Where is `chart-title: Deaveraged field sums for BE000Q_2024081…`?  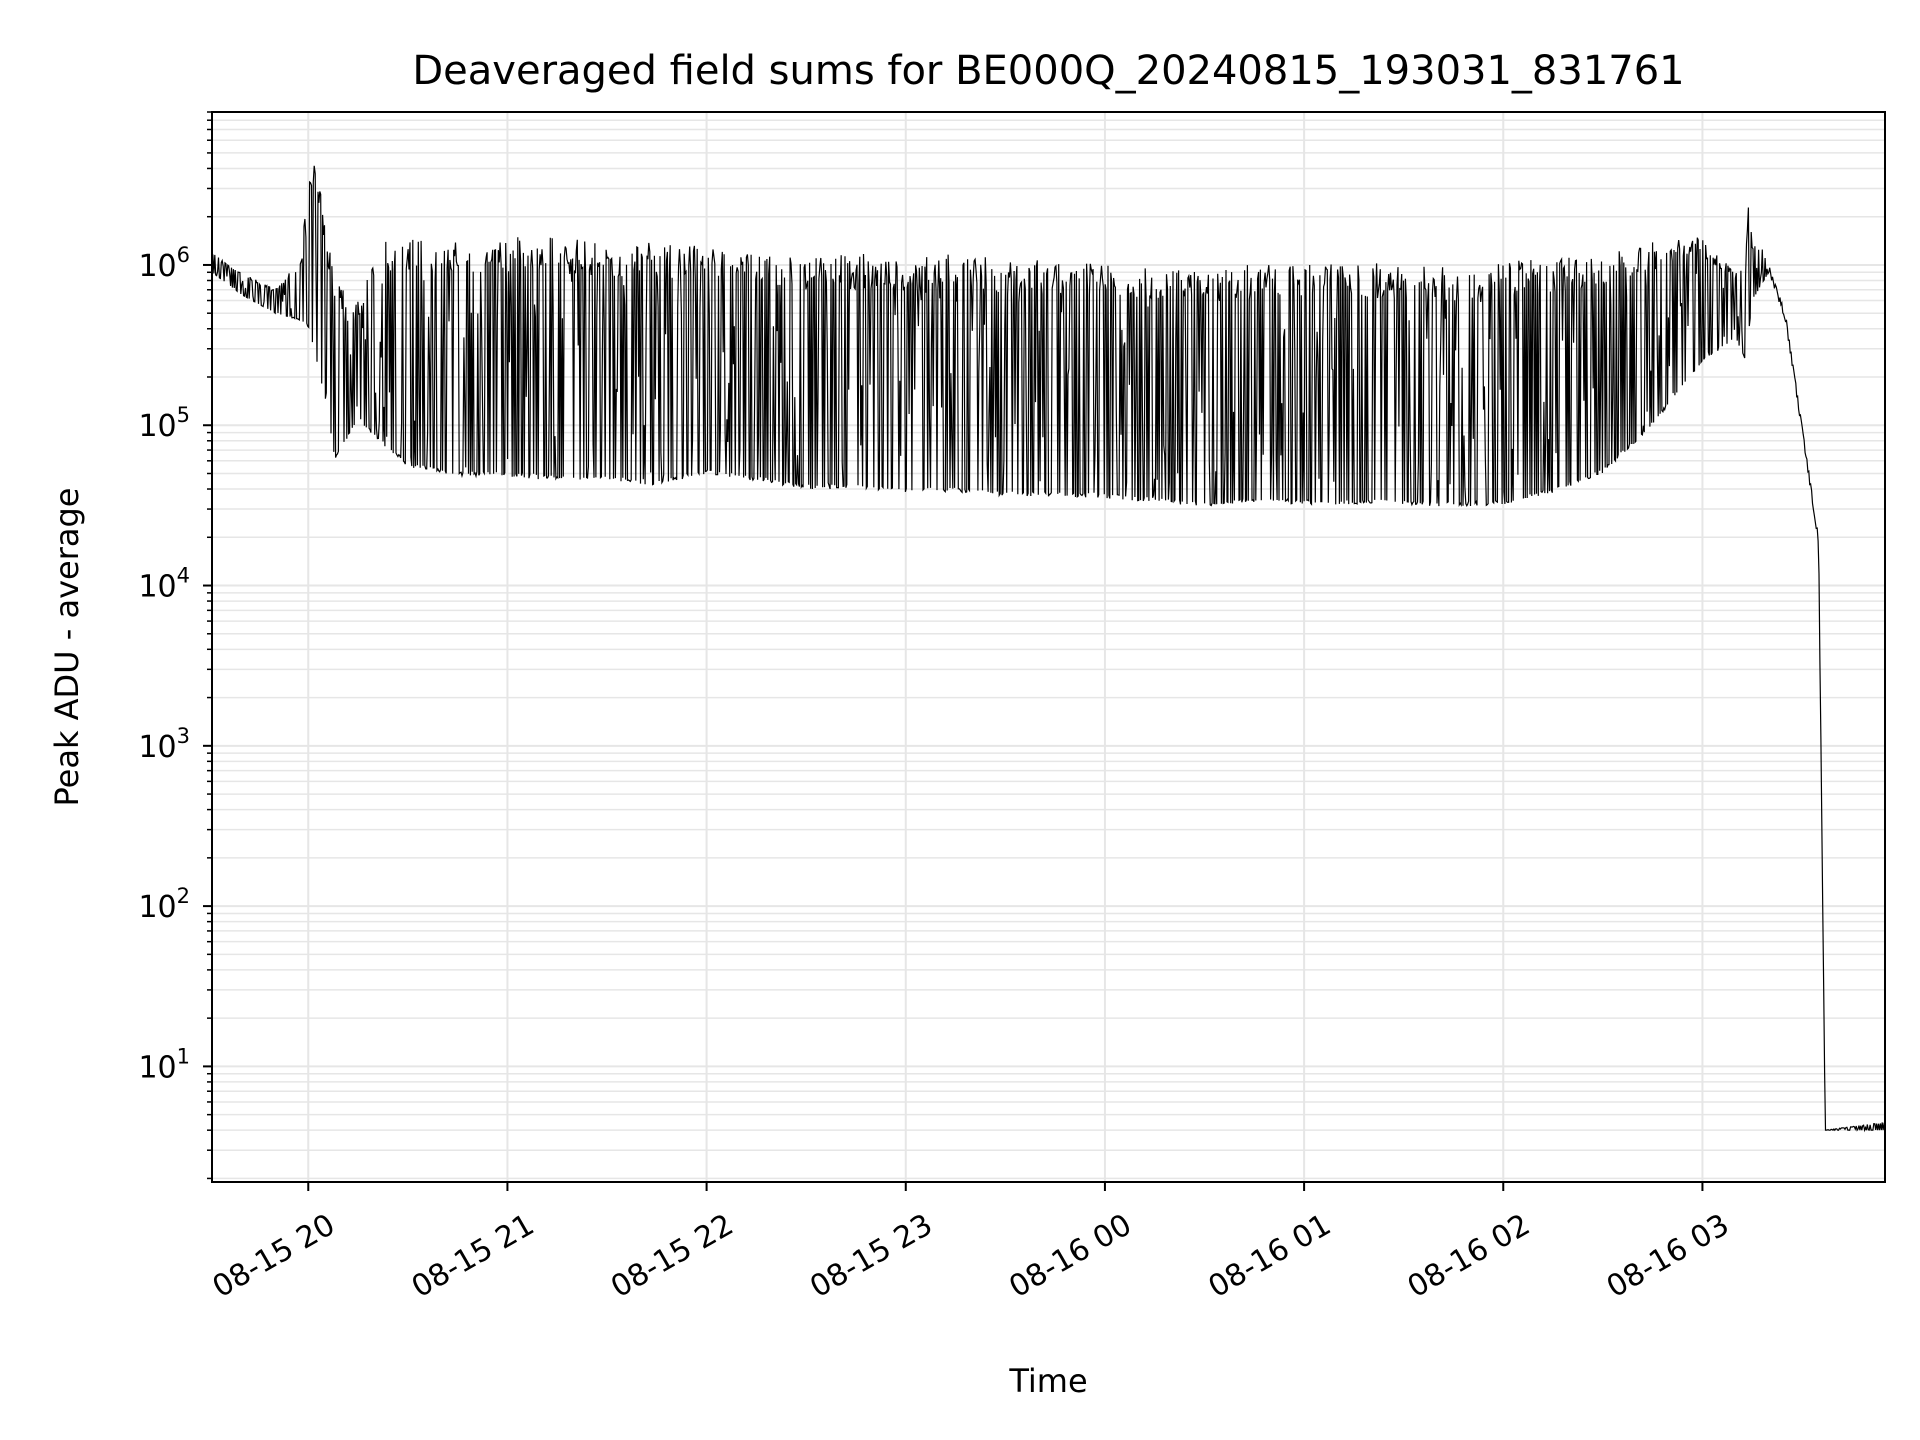 chart-title: Deaveraged field sums for BE000Q_2024081… is located at coordinates (1048, 71).